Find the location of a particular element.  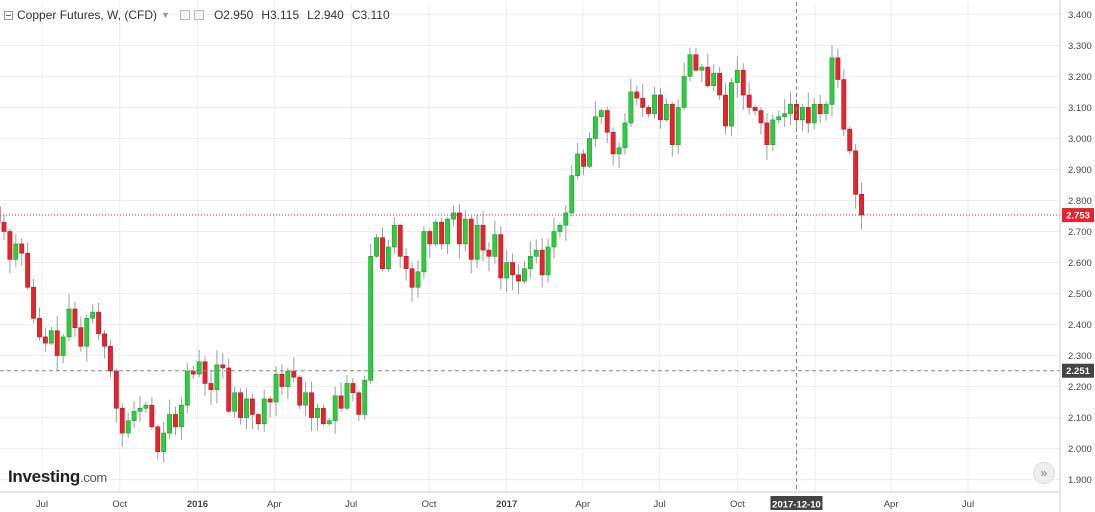

y-tick-label: 3.200 is located at coordinates (1080, 77).